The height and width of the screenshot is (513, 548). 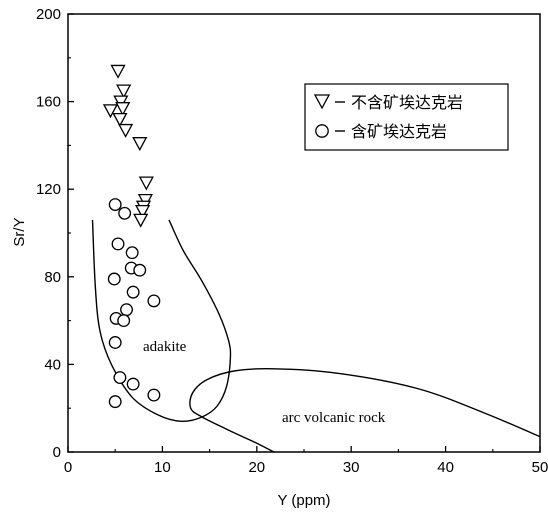 What do you see at coordinates (48, 14) in the screenshot?
I see `y-tick-label: 200` at bounding box center [48, 14].